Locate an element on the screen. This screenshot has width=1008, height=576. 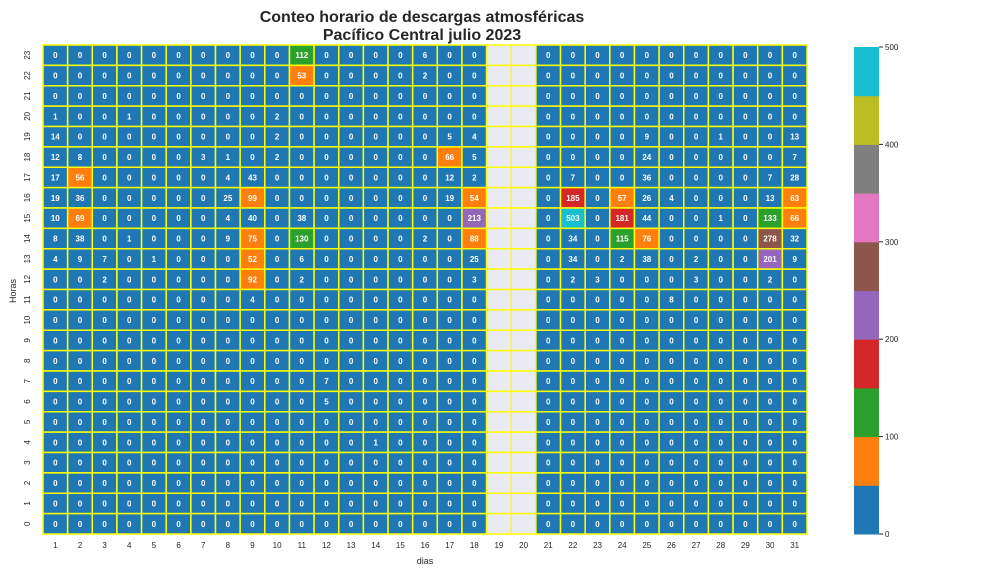
cell-value-label: 213 is located at coordinates (475, 218).